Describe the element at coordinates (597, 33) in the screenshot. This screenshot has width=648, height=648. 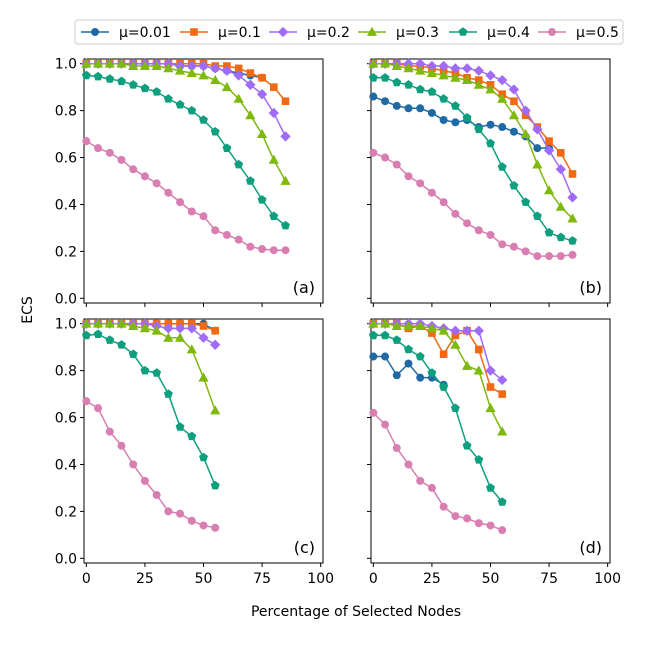
I see `legend-label: μ=0.5` at that location.